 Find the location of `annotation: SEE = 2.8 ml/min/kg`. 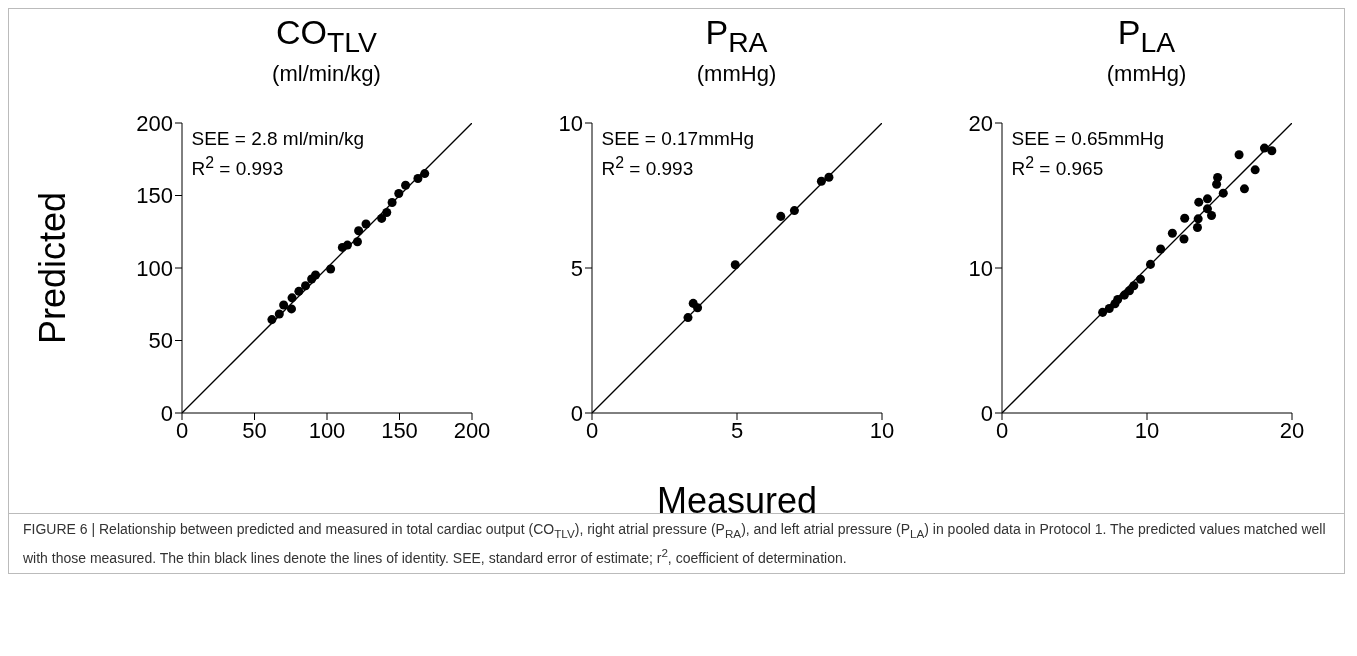

annotation: SEE = 2.8 ml/min/kg is located at coordinates (278, 139).